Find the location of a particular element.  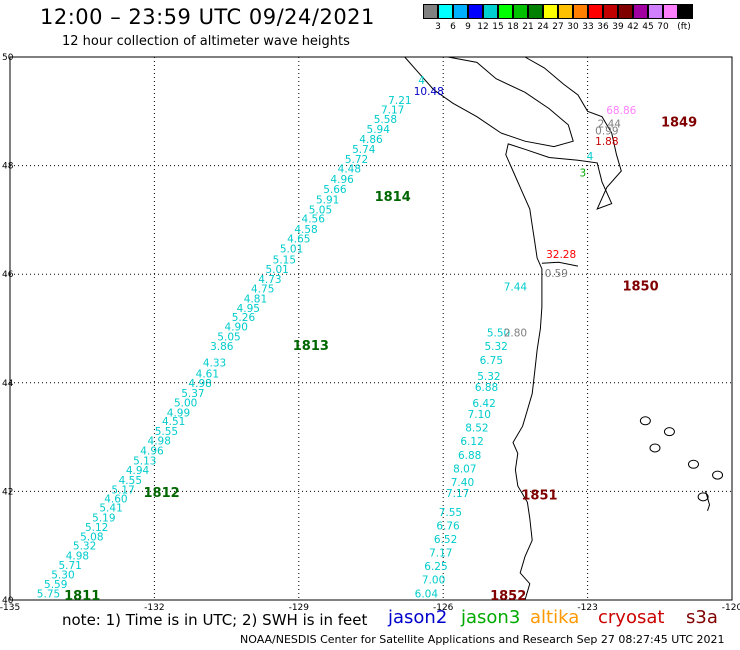

lat-tick-label: 44 is located at coordinates (8, 384).